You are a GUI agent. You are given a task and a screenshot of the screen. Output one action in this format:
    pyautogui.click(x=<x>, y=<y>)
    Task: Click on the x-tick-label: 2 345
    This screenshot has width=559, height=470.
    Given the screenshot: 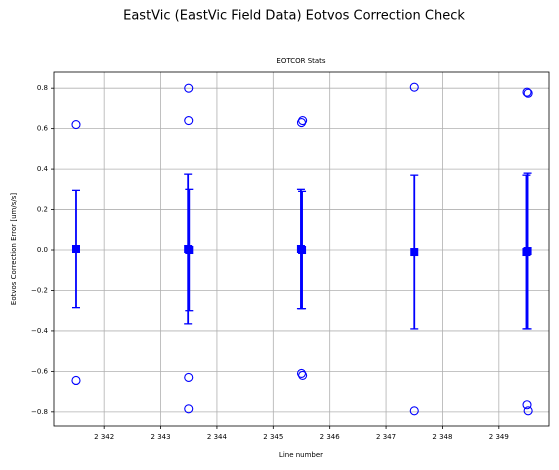 What is the action you would take?
    pyautogui.click(x=273, y=437)
    